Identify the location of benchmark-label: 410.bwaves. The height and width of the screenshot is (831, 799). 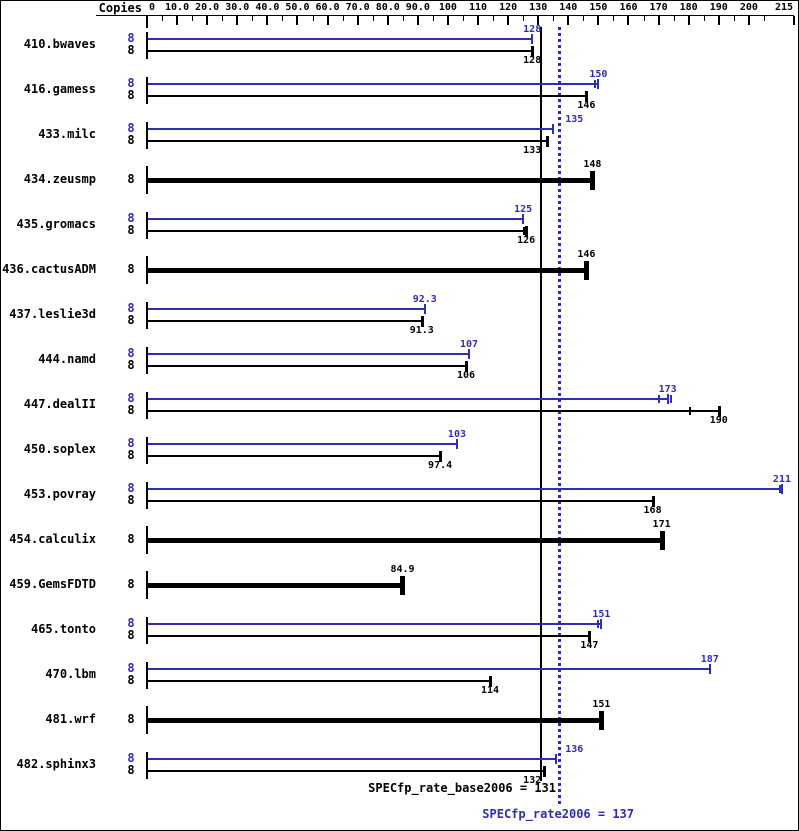
(59, 44).